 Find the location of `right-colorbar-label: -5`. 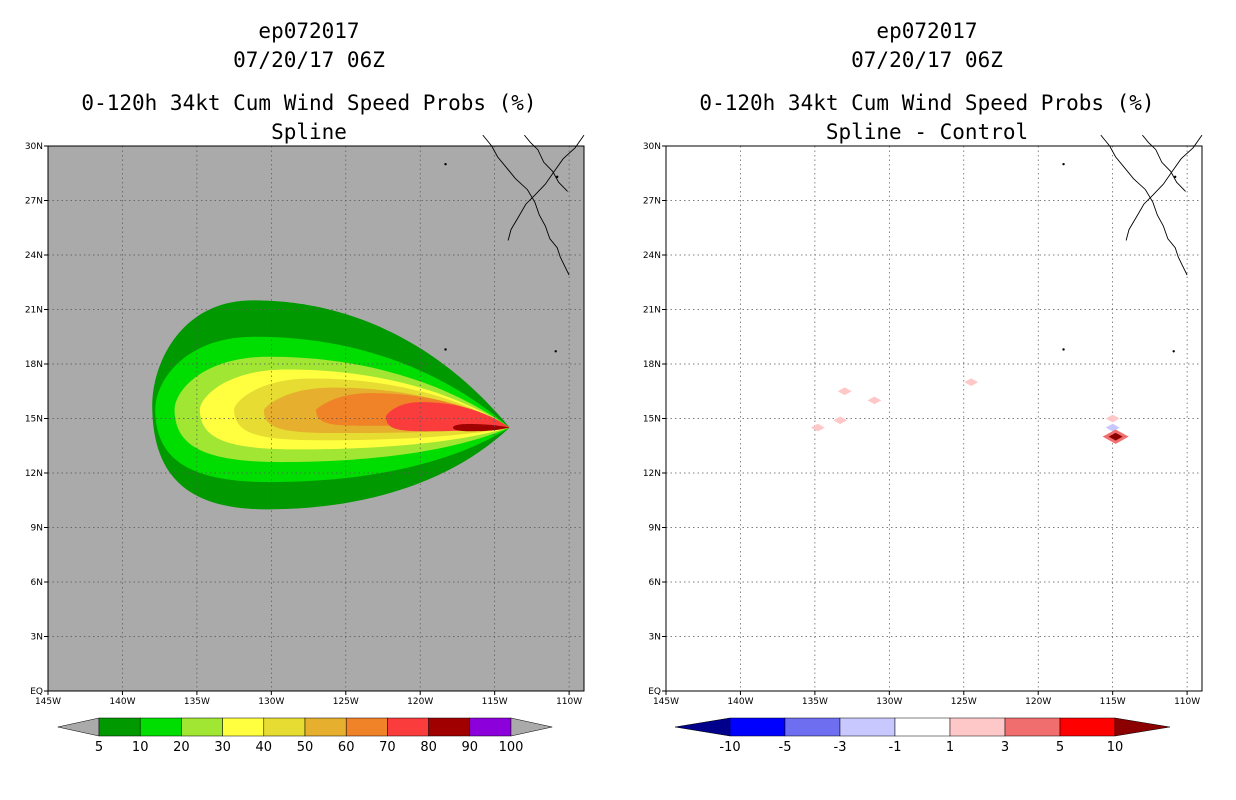

right-colorbar-label: -5 is located at coordinates (785, 747).